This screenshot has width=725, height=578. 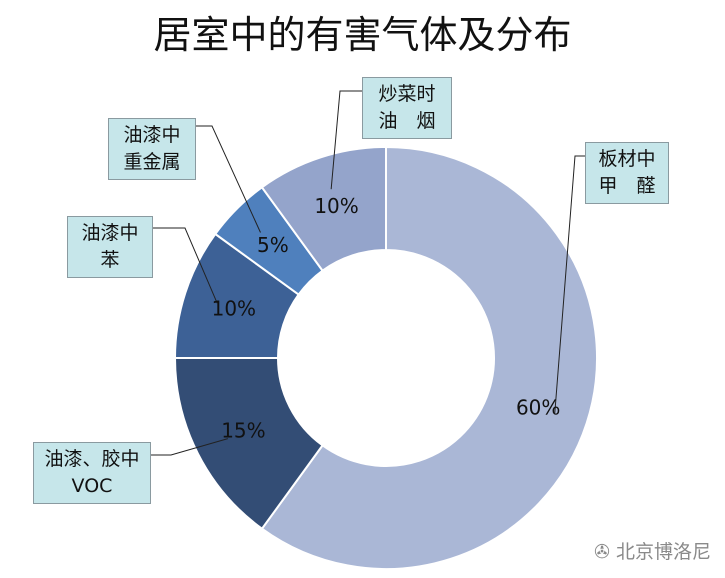 I want to click on pct-label-cooking-fumes: 10%, so click(x=336, y=206).